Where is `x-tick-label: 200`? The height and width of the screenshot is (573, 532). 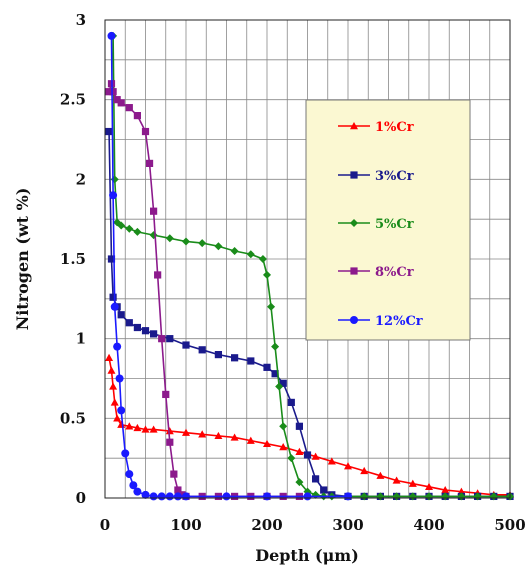 x-tick-label: 200 is located at coordinates (266, 525).